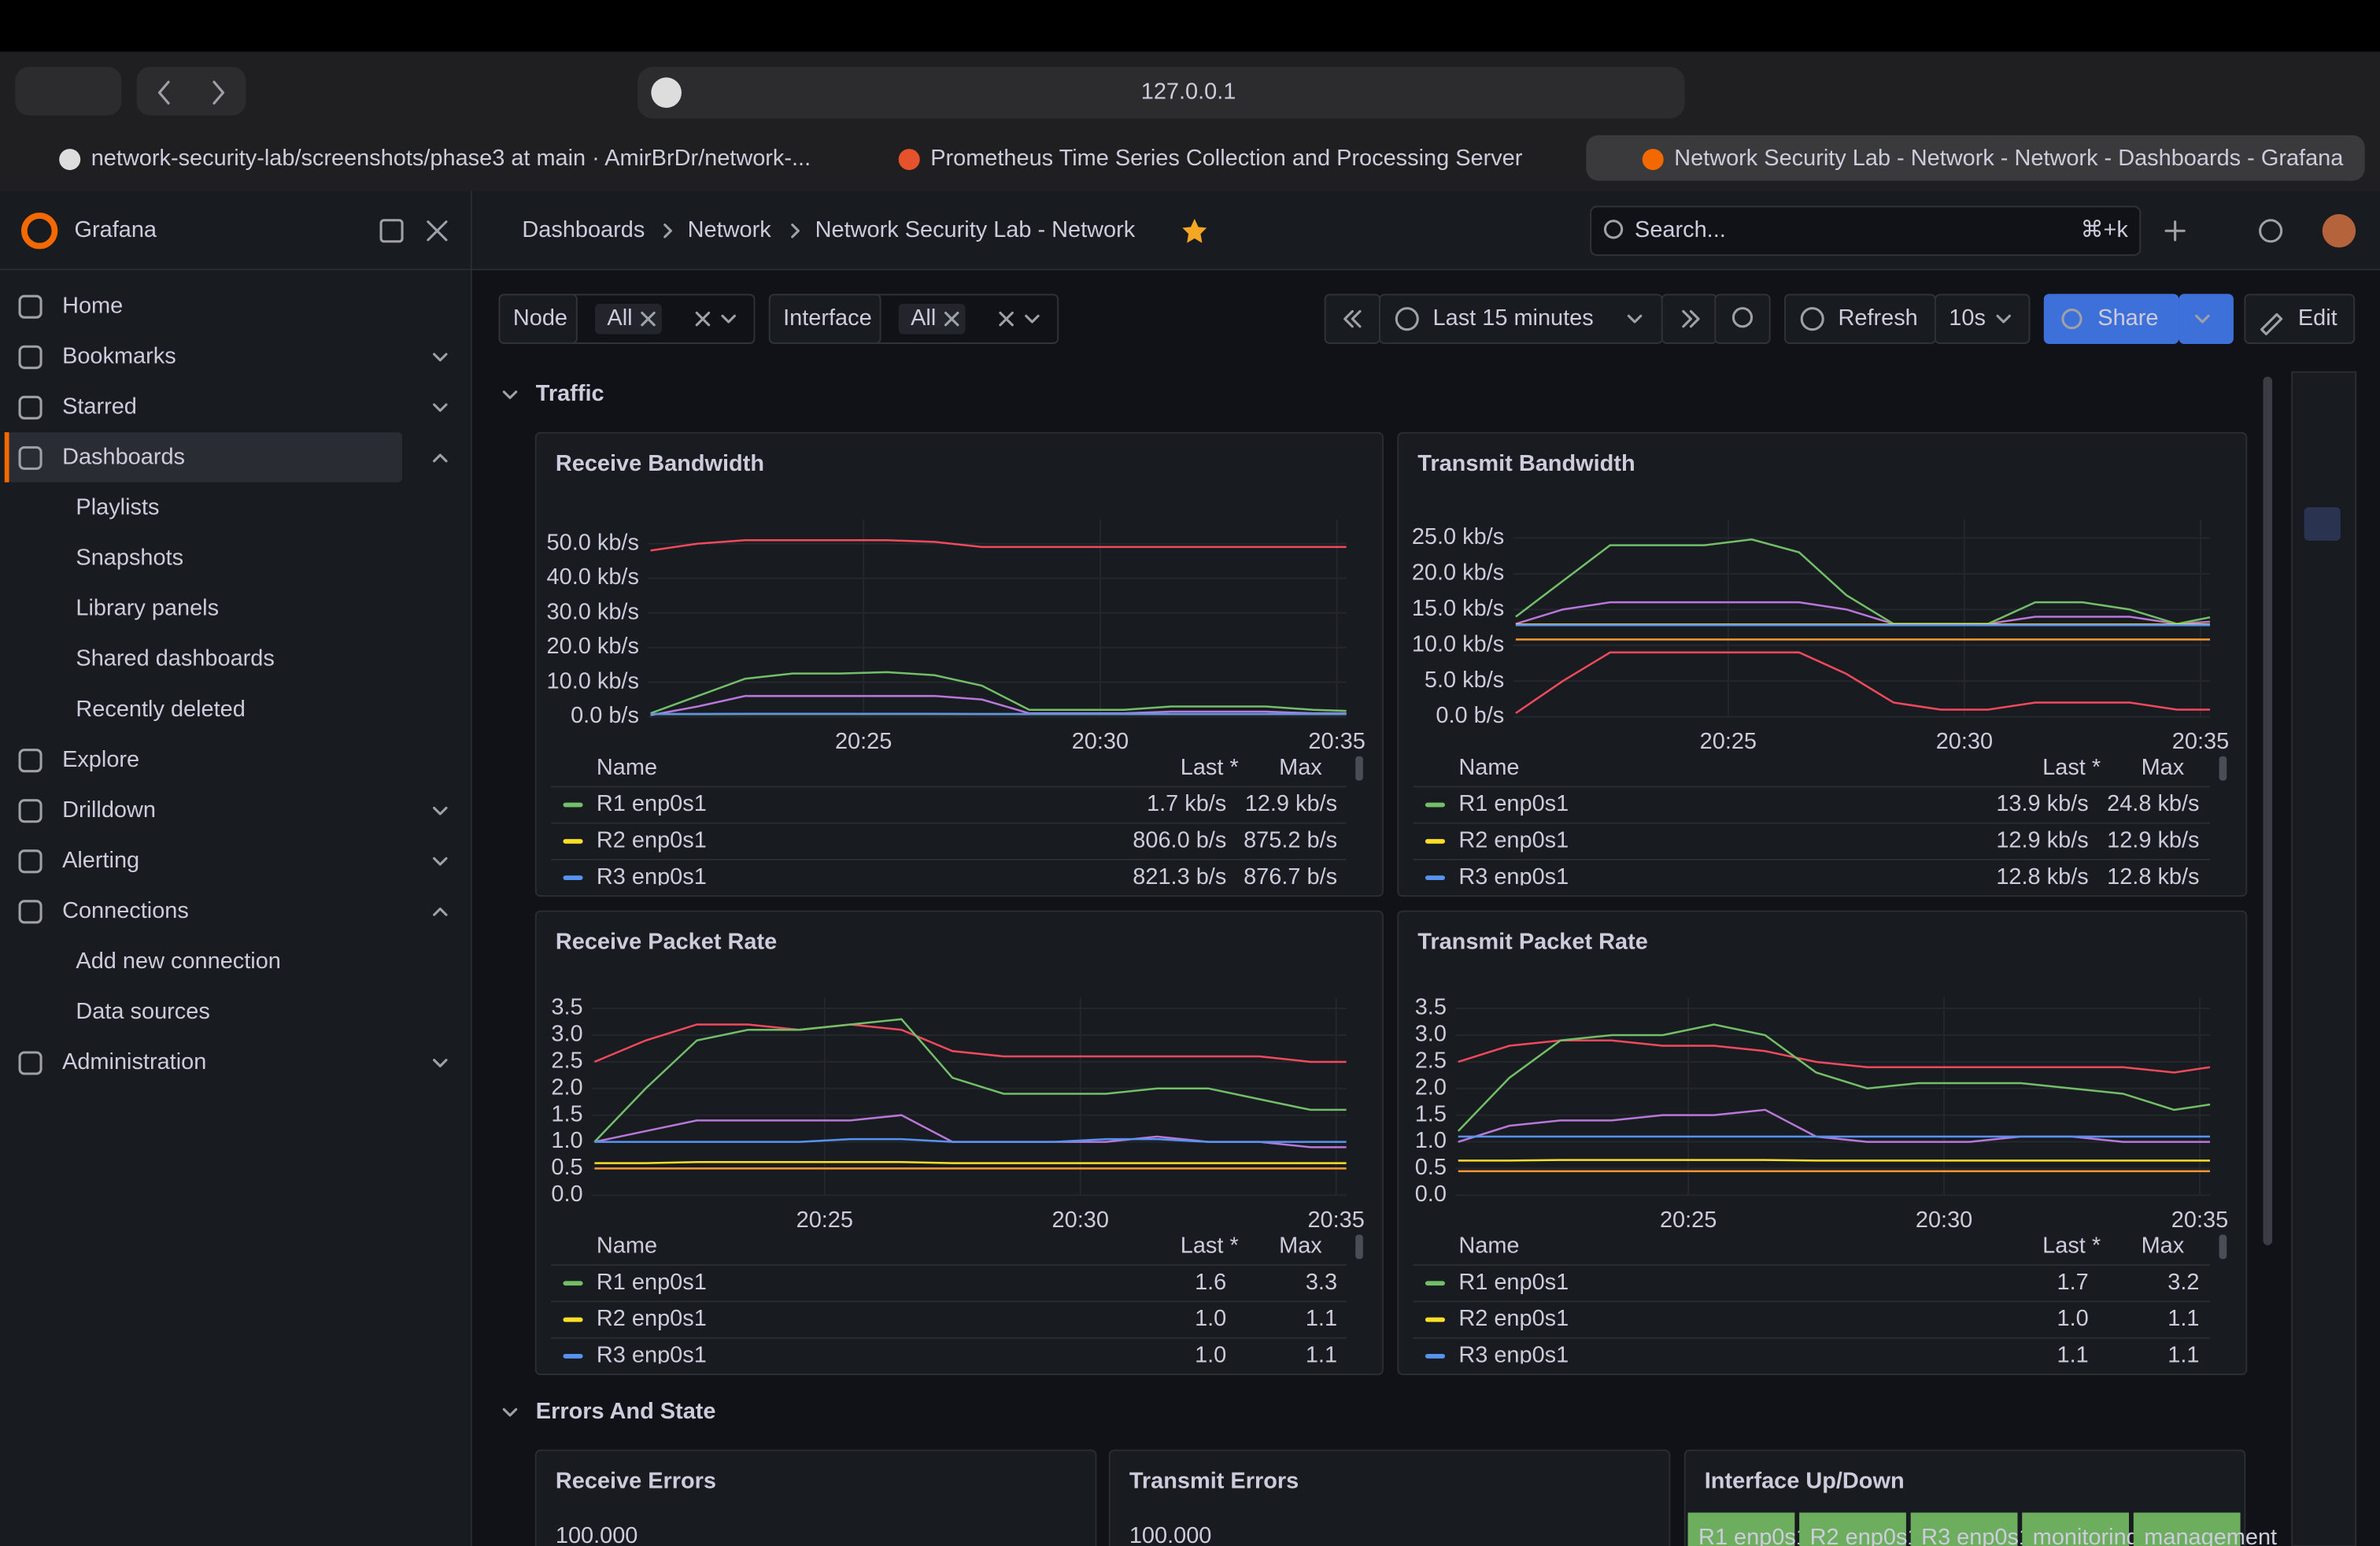 The image size is (2380, 1546). I want to click on breadcrumb: Dashboards, so click(583, 229).